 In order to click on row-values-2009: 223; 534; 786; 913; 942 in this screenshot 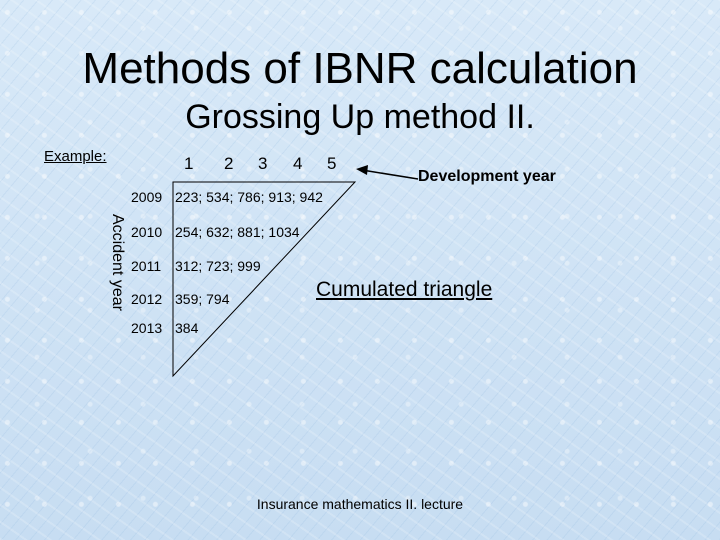, I will do `click(249, 197)`.